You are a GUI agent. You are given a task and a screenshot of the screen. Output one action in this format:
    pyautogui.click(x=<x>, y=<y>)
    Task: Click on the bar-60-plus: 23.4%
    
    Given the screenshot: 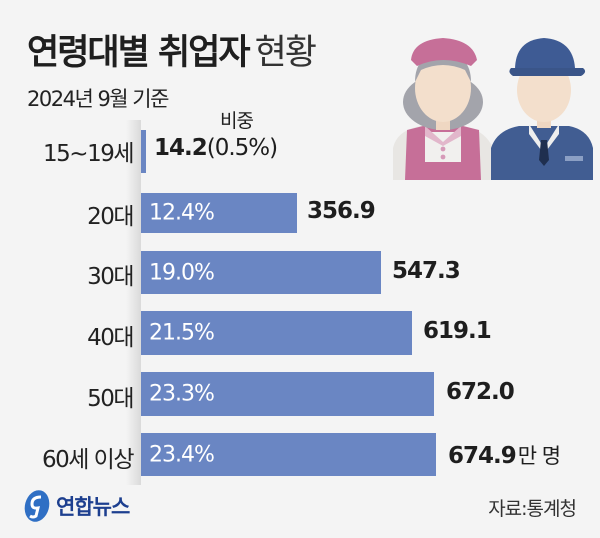 What is the action you would take?
    pyautogui.click(x=288, y=454)
    